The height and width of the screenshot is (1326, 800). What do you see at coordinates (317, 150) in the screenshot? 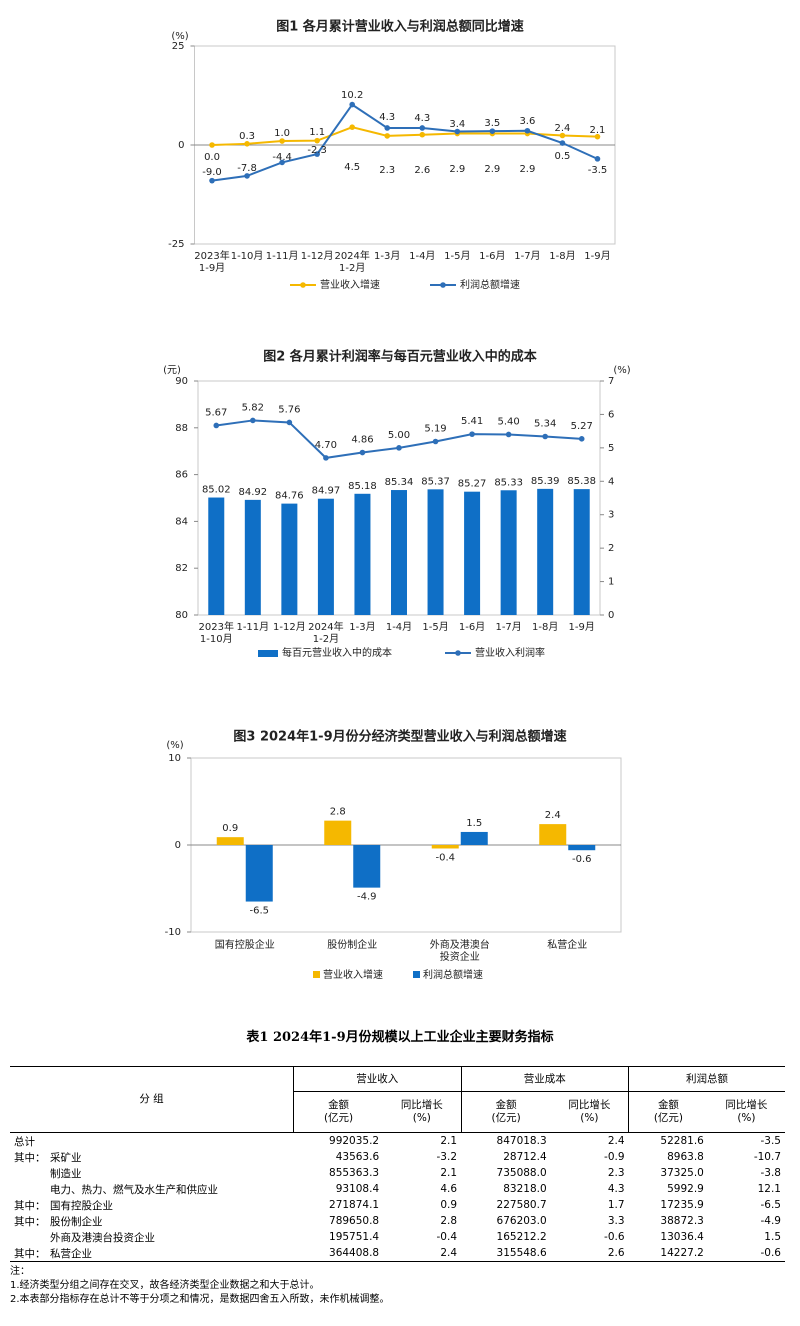
I see `data-label: -2.3` at bounding box center [317, 150].